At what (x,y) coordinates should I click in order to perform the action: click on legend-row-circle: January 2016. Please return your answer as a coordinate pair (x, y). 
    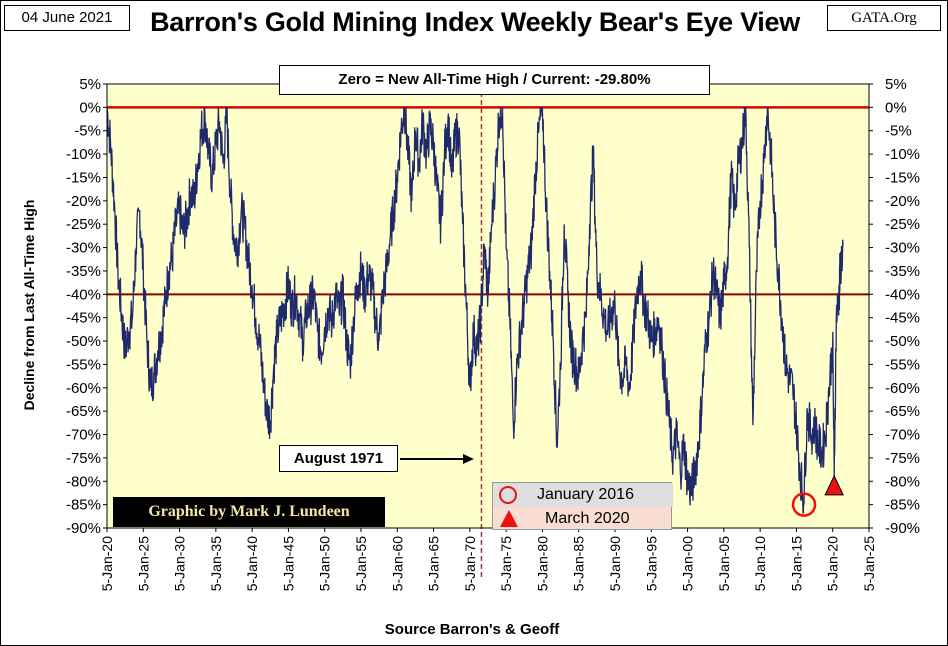
    Looking at the image, I should click on (583, 495).